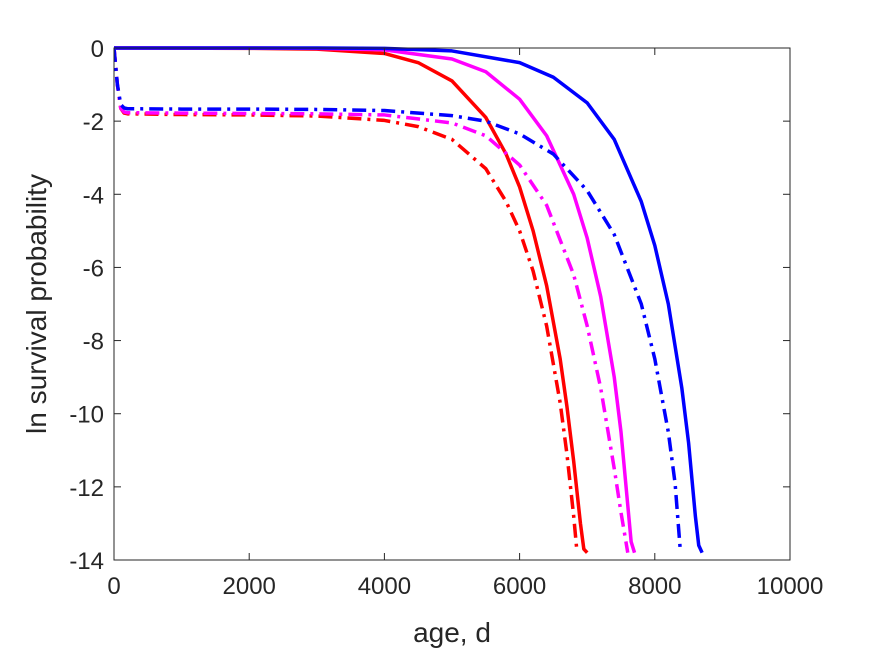 The width and height of the screenshot is (875, 656). I want to click on x-tick-label: 10000, so click(790, 586).